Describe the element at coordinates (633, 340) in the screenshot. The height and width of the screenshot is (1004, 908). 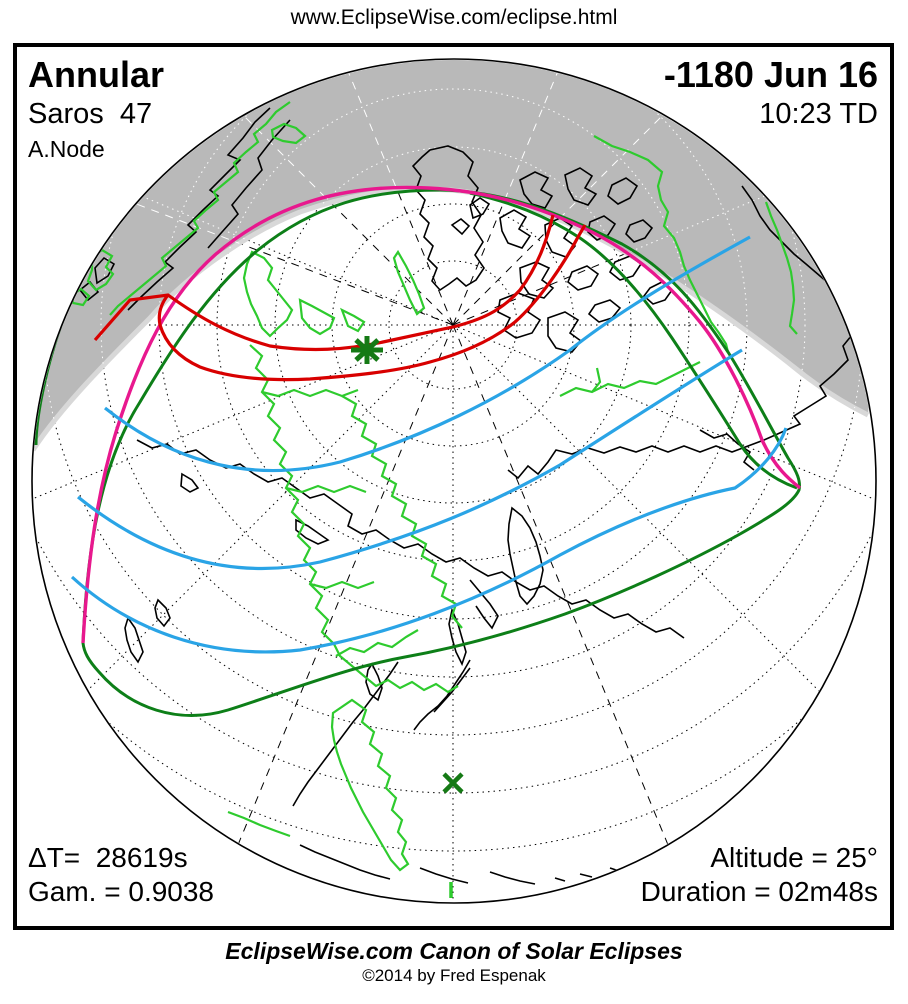
I see `sunset-inner-curve` at that location.